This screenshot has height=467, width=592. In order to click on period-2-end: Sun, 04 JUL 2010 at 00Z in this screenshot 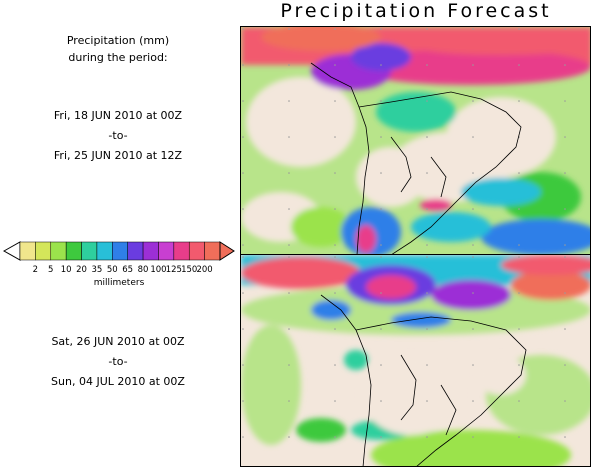, I will do `click(118, 381)`.